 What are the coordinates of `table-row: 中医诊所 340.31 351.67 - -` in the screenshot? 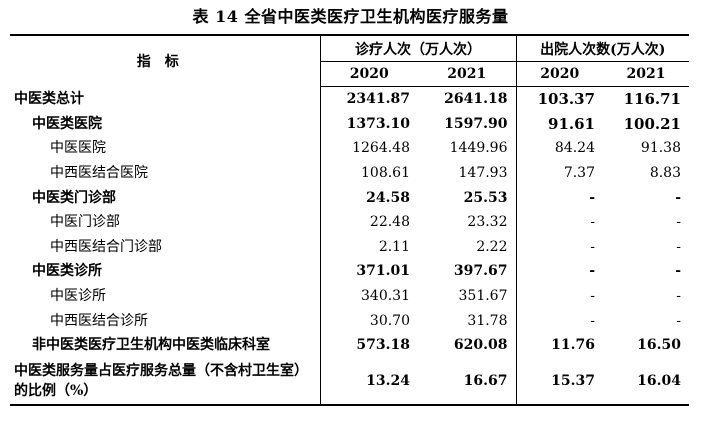 It's located at (349, 296).